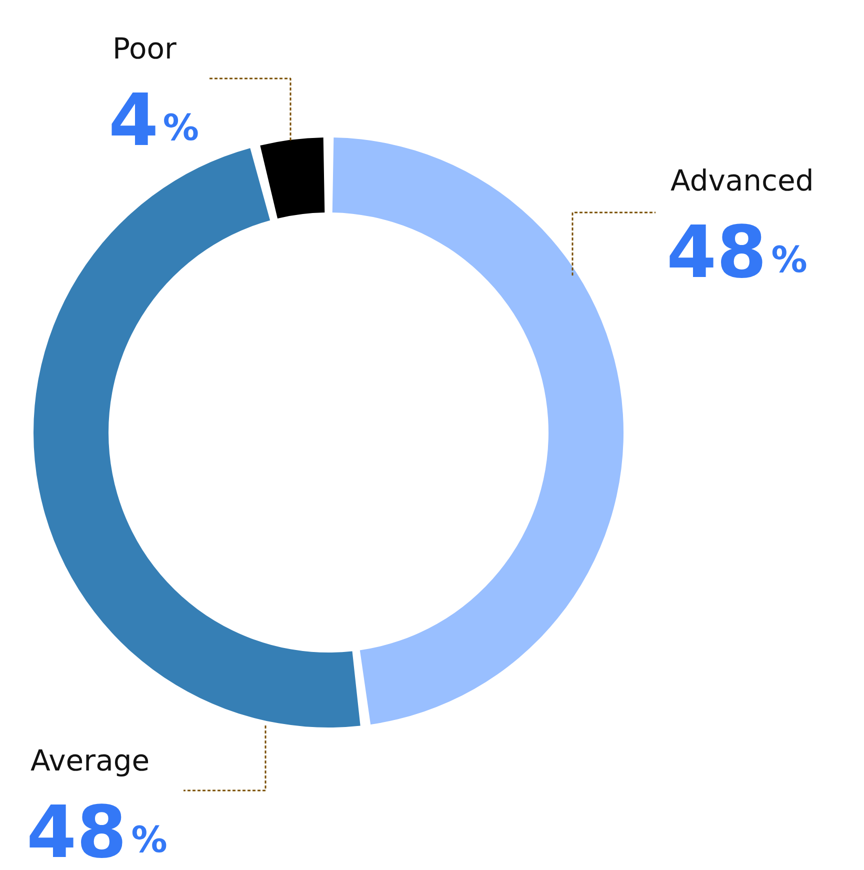 Image resolution: width=864 pixels, height=870 pixels. I want to click on slice-label: Average, so click(90, 761).